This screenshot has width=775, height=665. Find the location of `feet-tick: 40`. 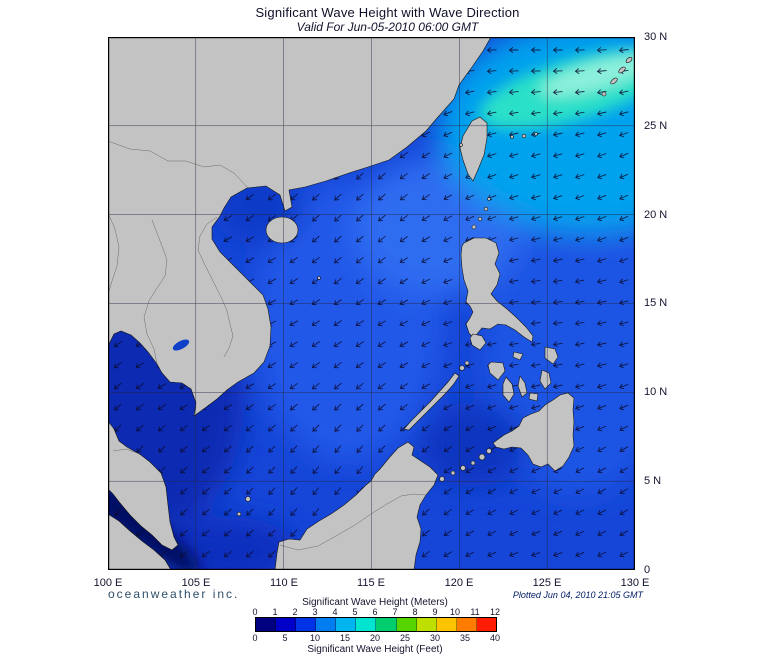

feet-tick: 40 is located at coordinates (494, 638).